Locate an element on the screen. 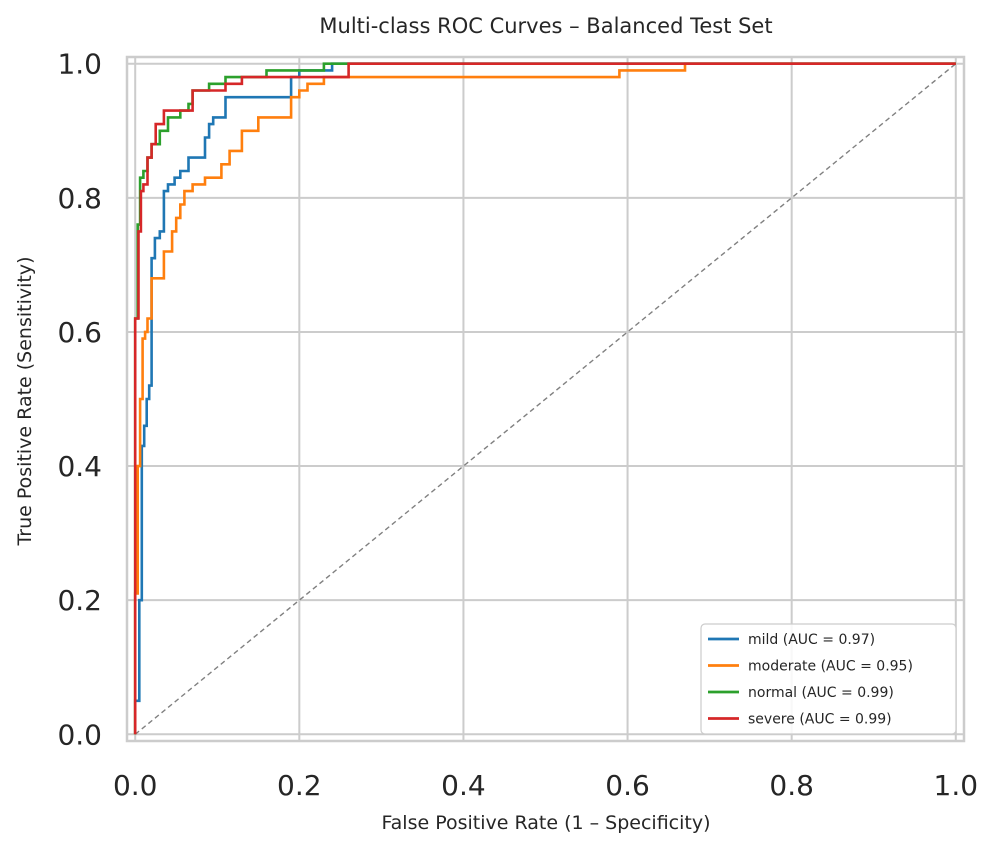 The height and width of the screenshot is (848, 998). x-tick-label: 0.2 is located at coordinates (299, 785).